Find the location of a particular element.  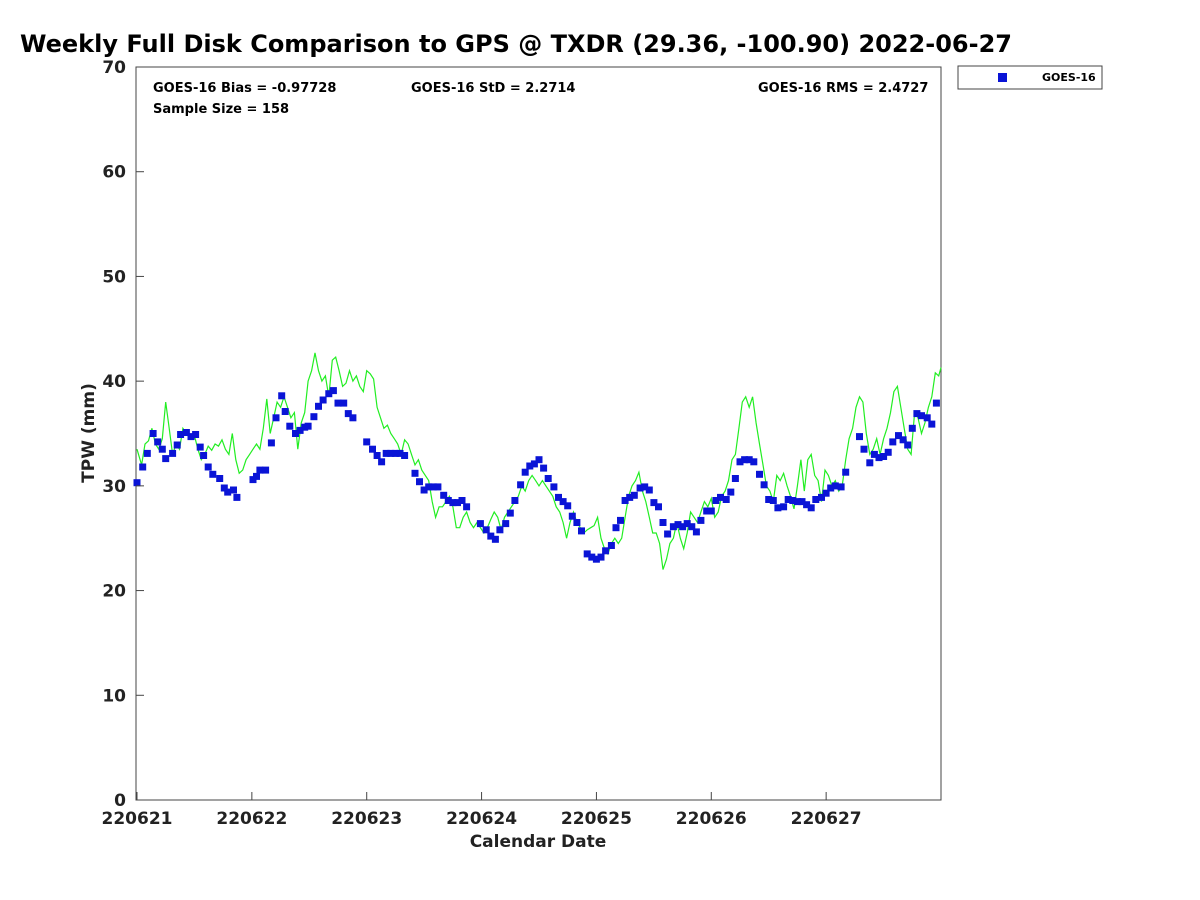

goes-series-layer is located at coordinates (536, 475).